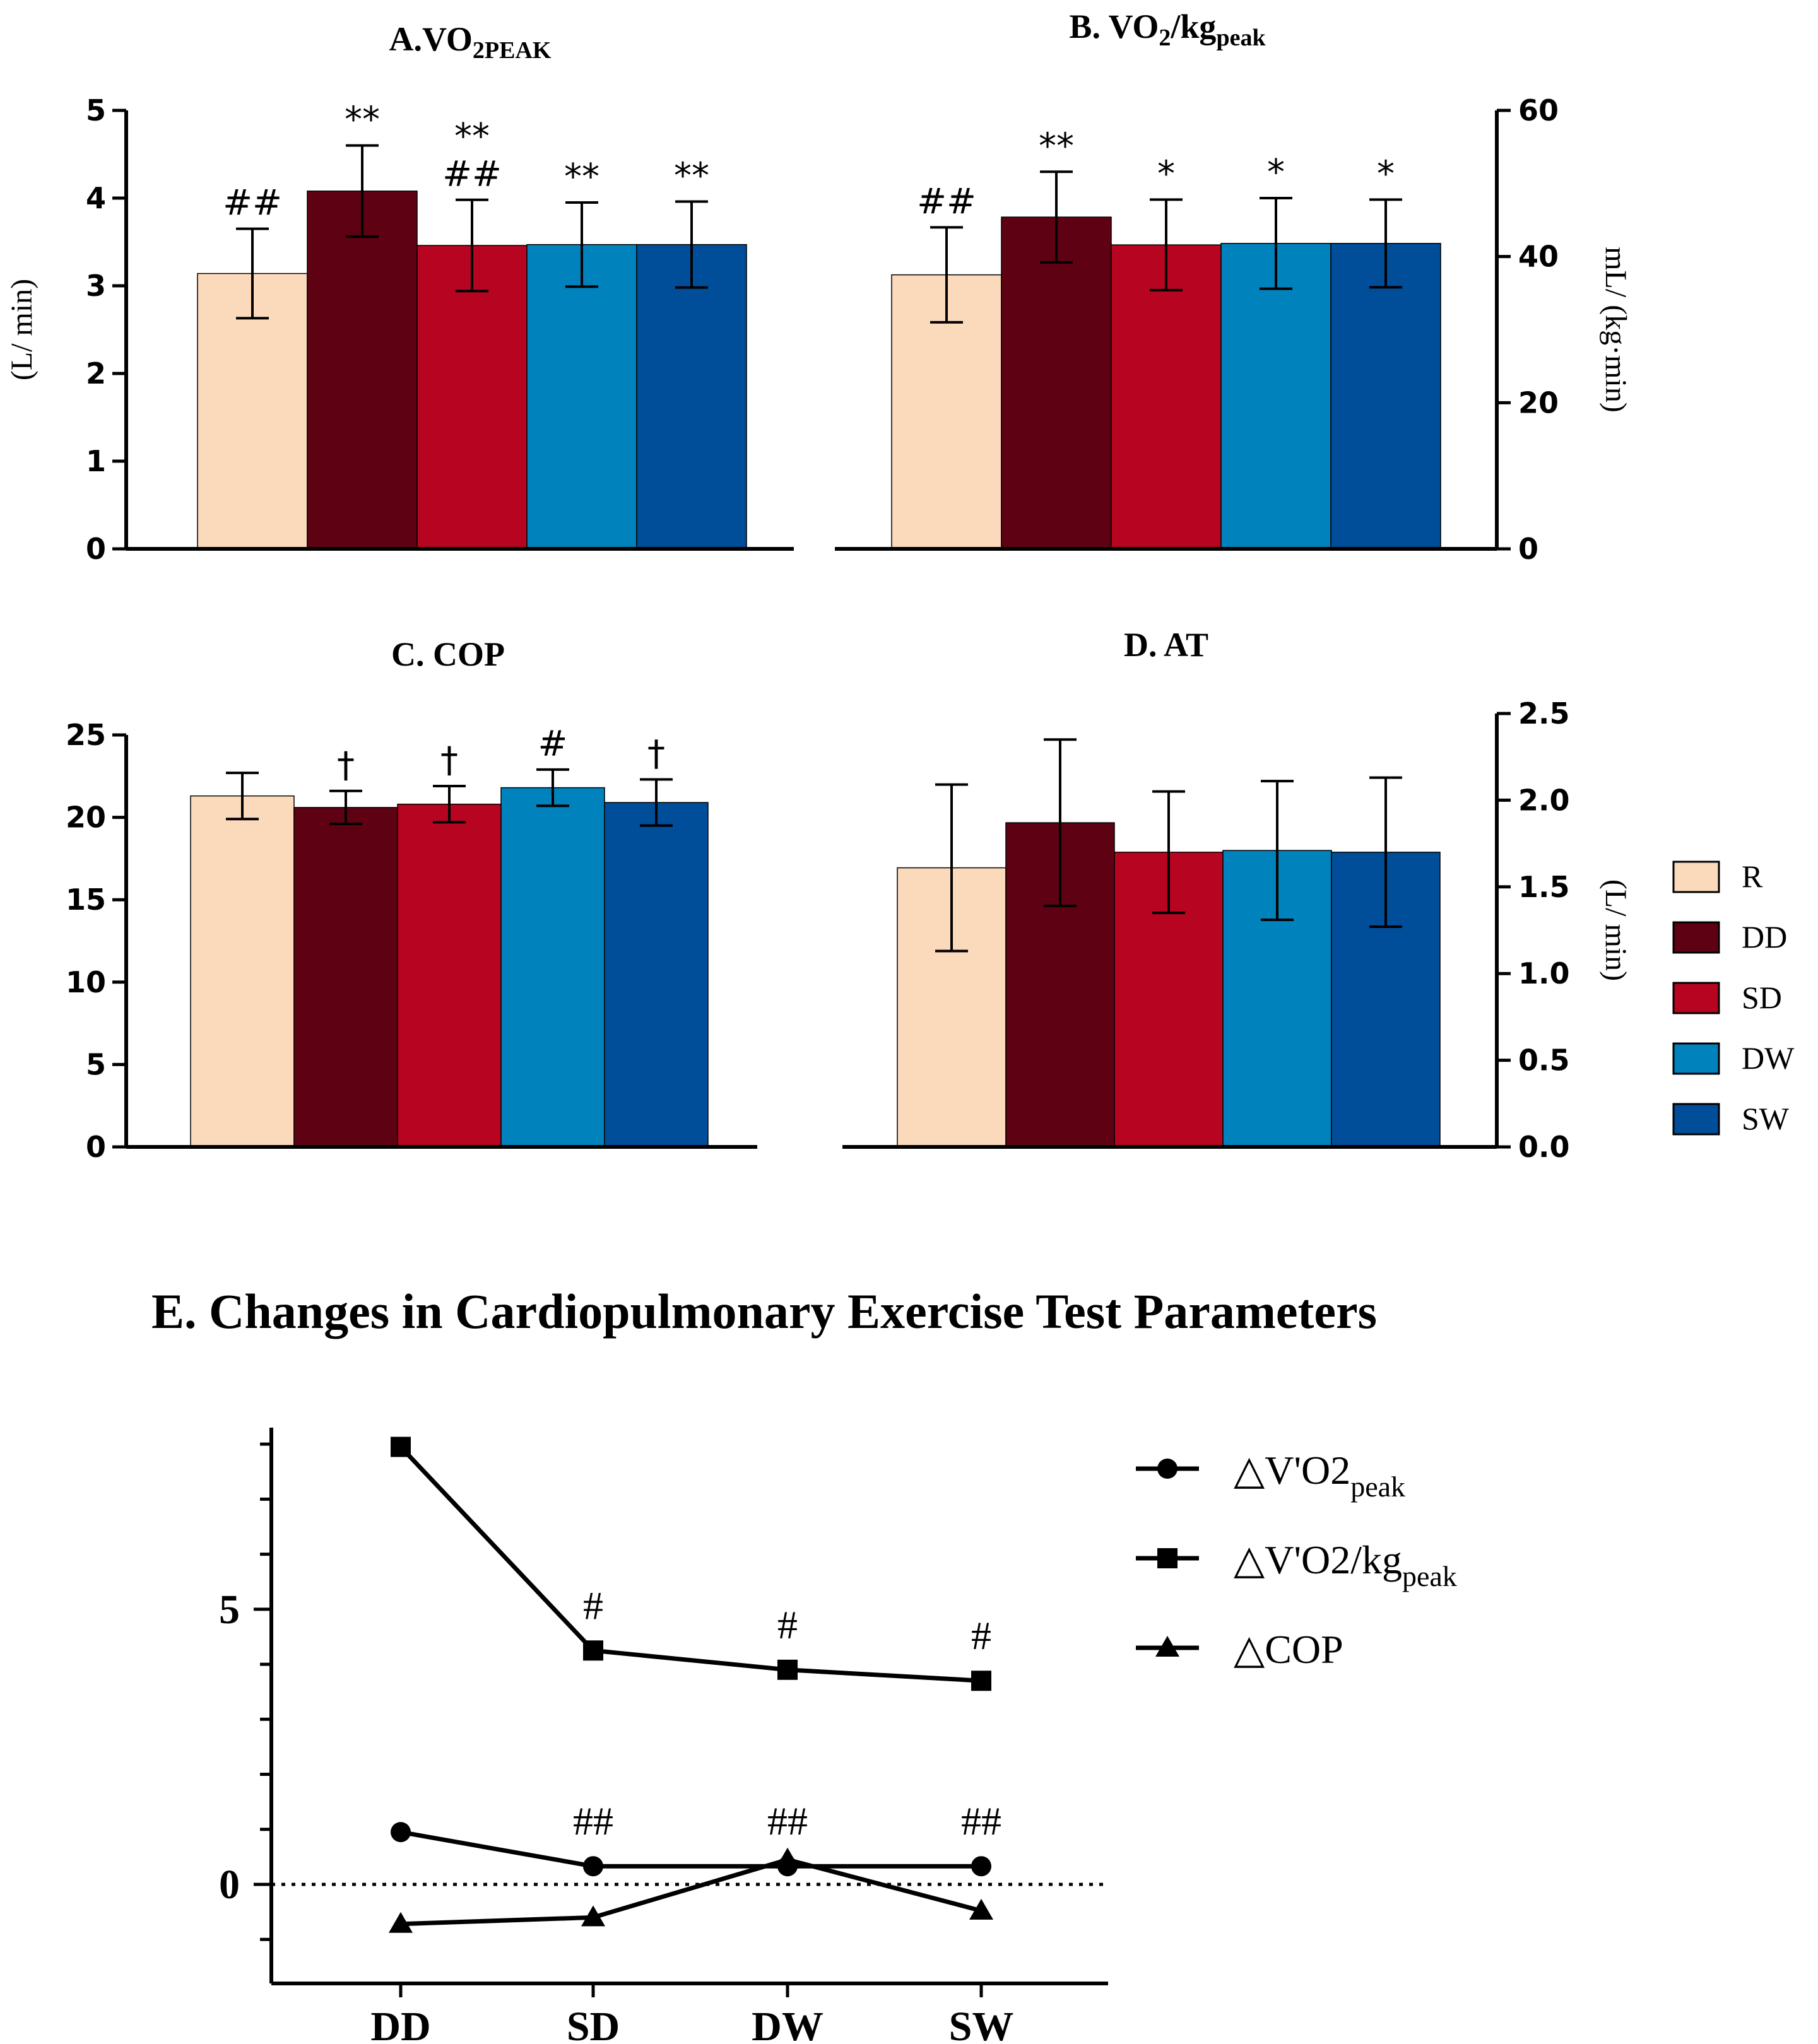 The height and width of the screenshot is (2044, 1818). I want to click on panel-b-title: B. VO2/kgpeak, so click(1167, 29).